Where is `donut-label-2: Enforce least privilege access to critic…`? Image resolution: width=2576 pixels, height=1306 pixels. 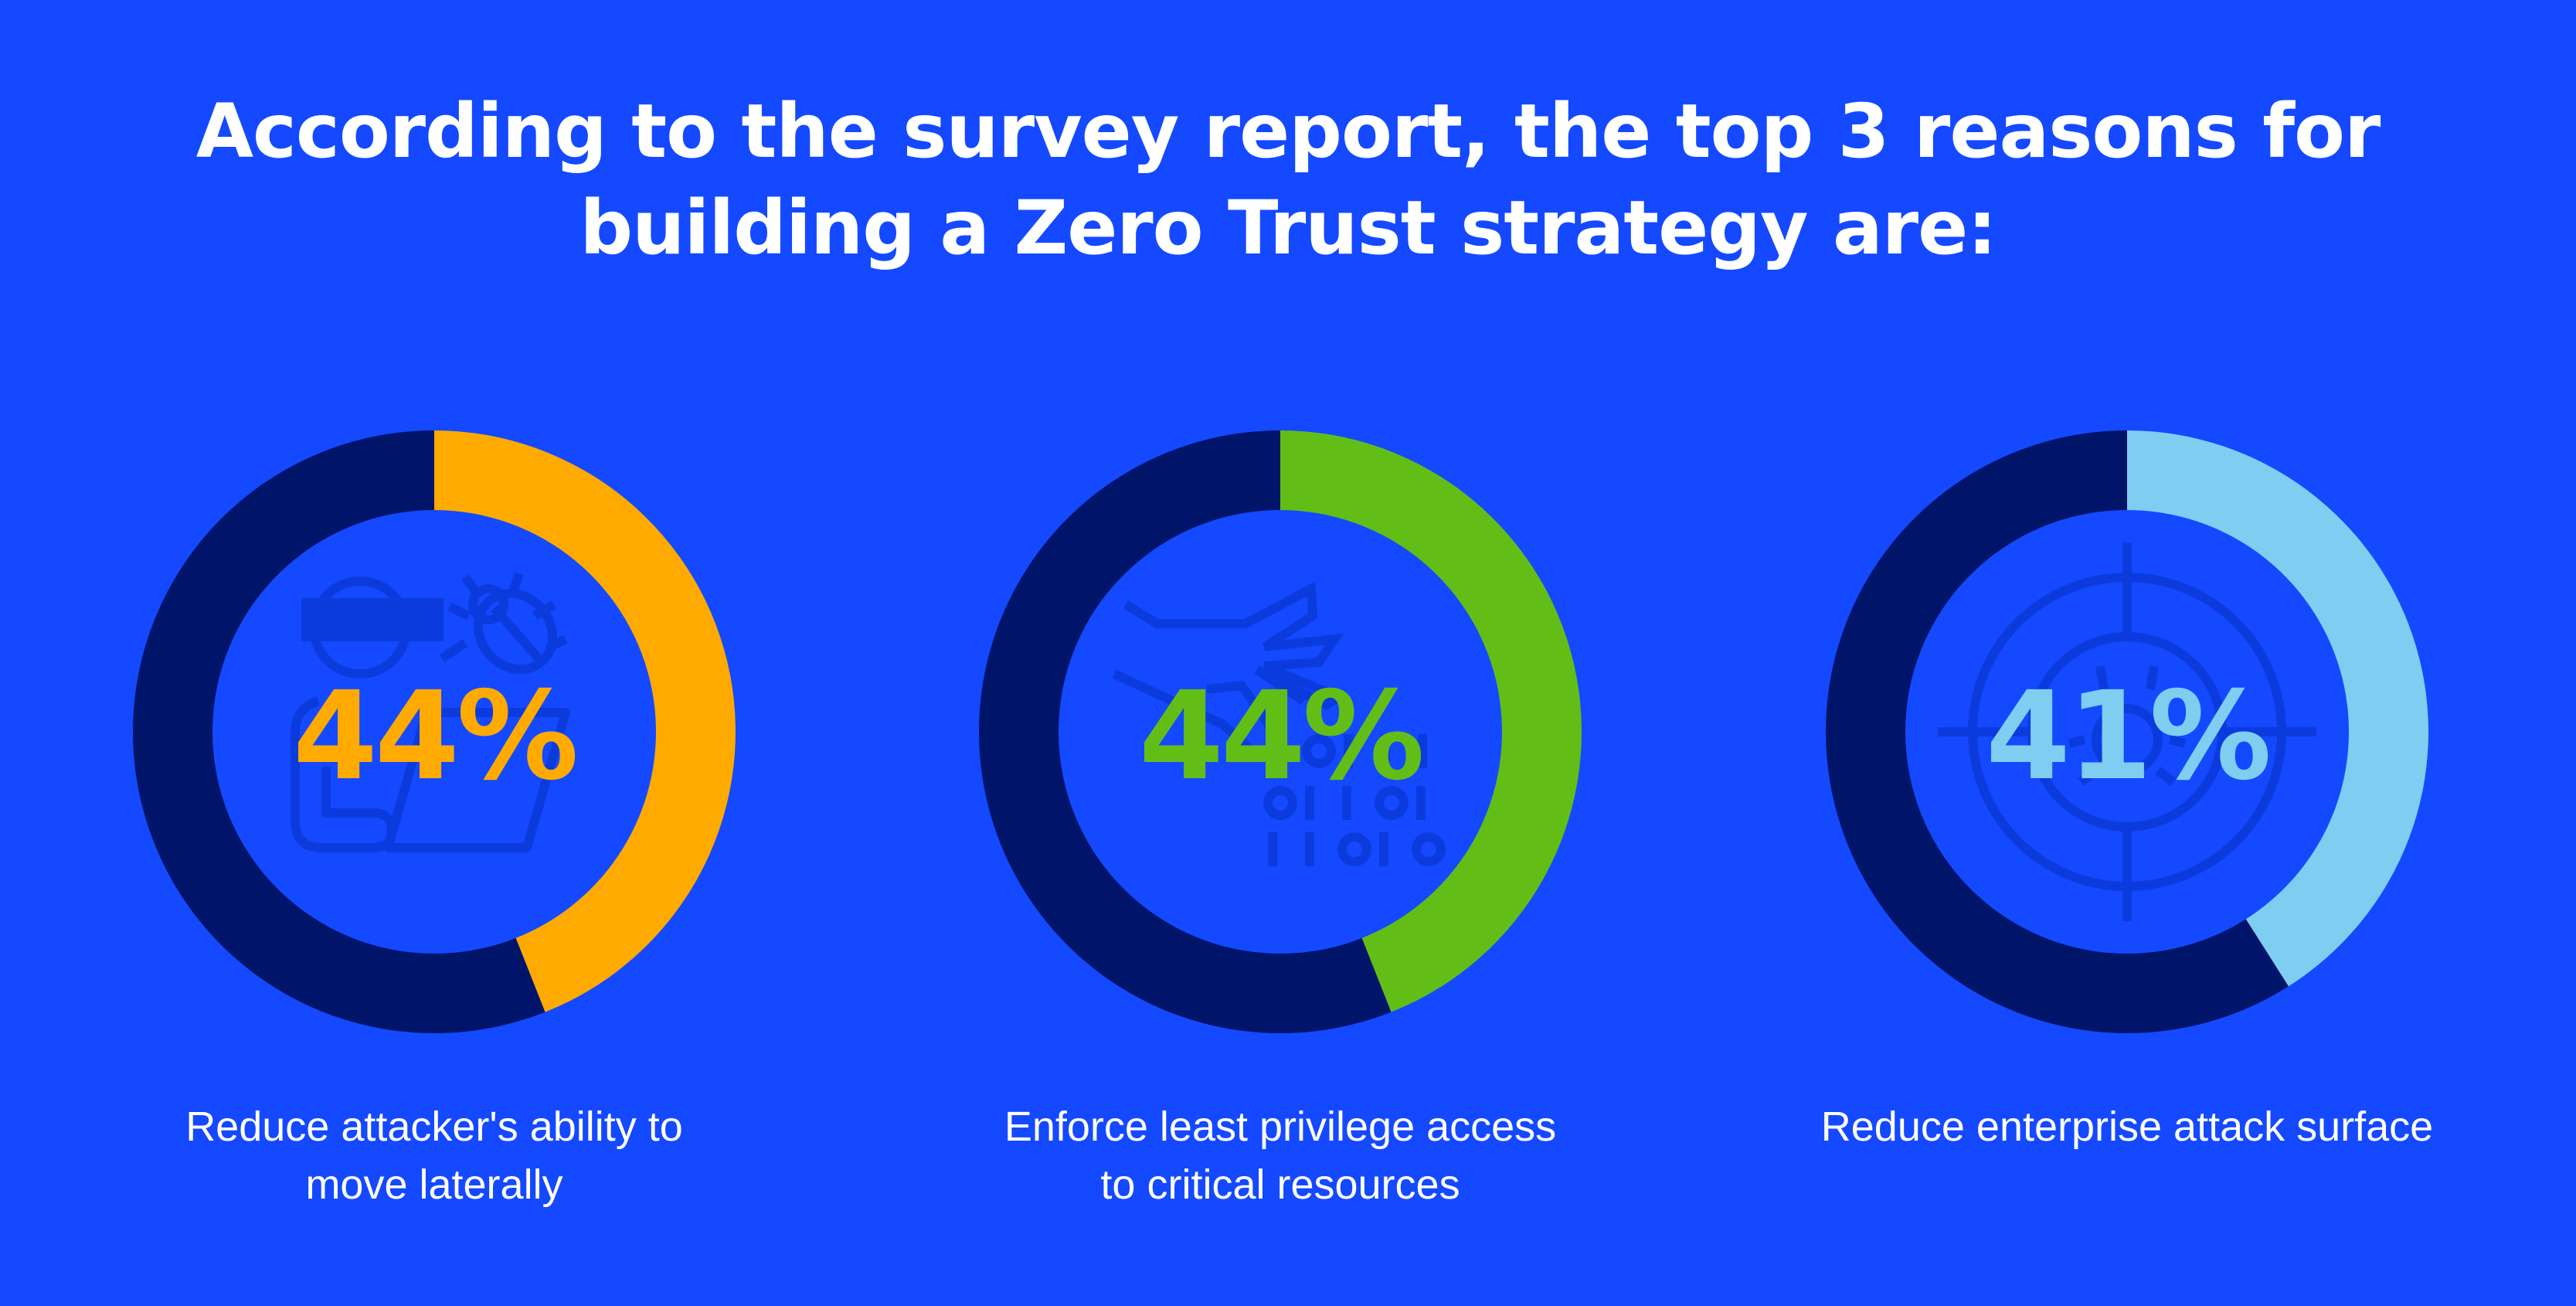 donut-label-2: Enforce least privilege access to critic… is located at coordinates (1280, 1156).